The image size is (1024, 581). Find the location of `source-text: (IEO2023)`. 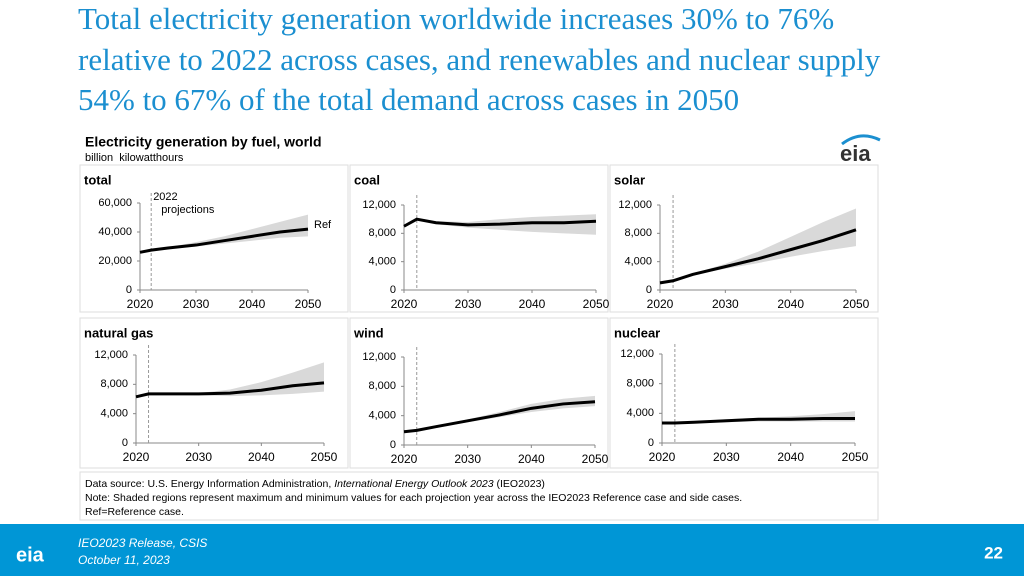

source-text: (IEO2023) is located at coordinates (519, 484).